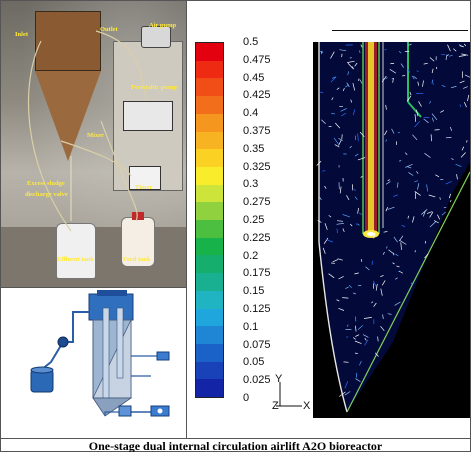 Image resolution: width=471 pixels, height=452 pixels. I want to click on photo-effluent-tank, so click(76, 251).